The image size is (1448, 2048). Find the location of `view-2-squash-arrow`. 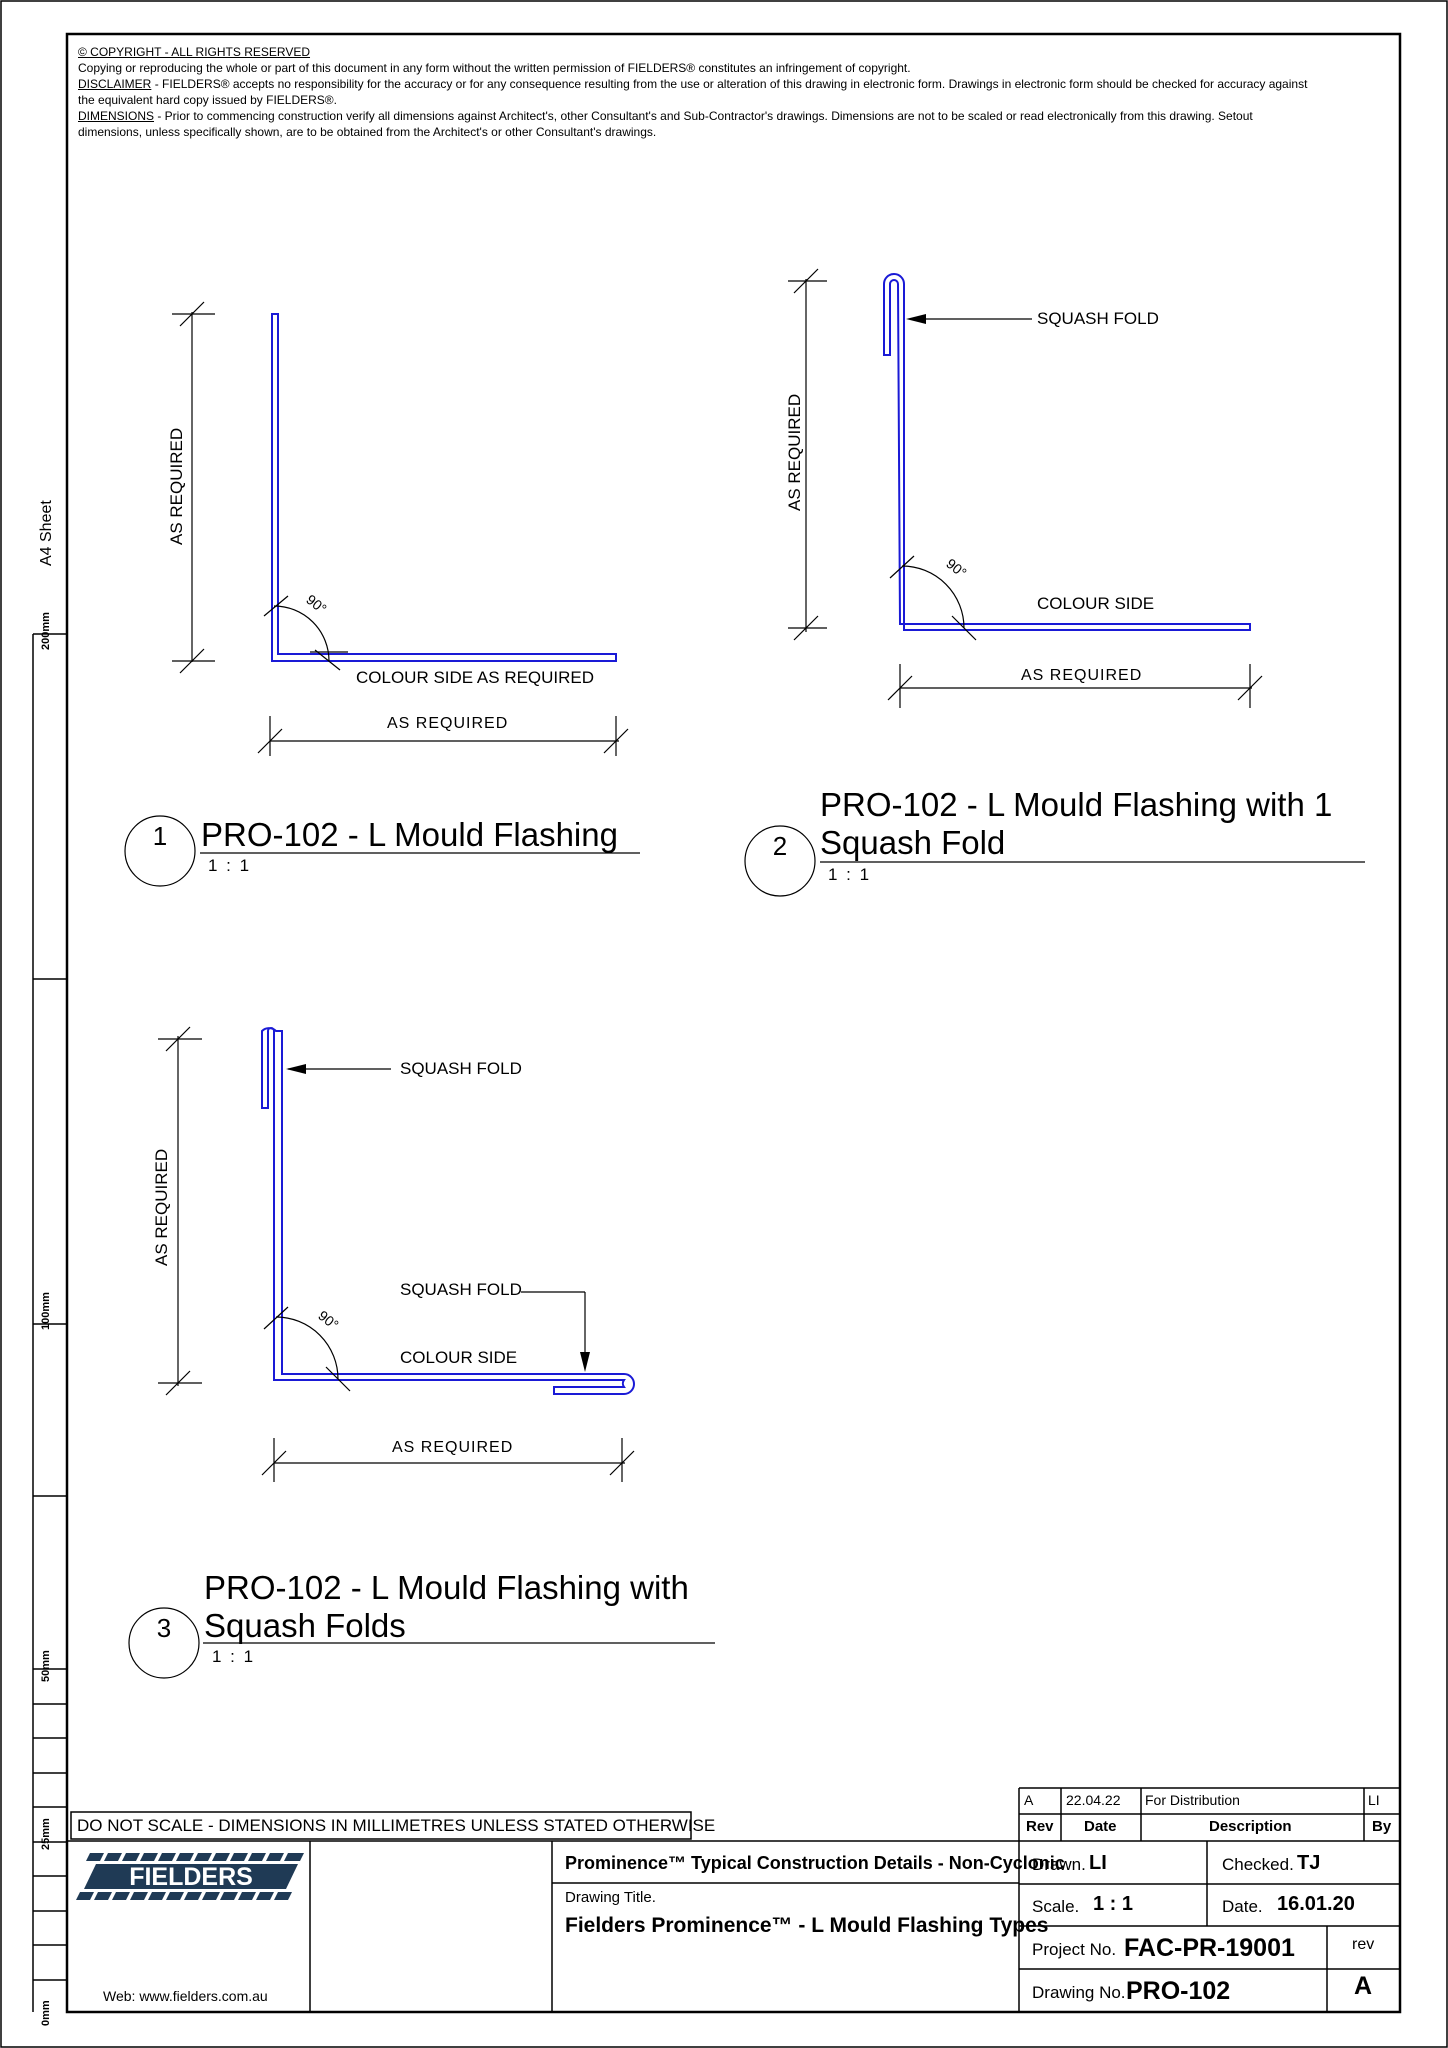

view-2-squash-arrow is located at coordinates (916, 319).